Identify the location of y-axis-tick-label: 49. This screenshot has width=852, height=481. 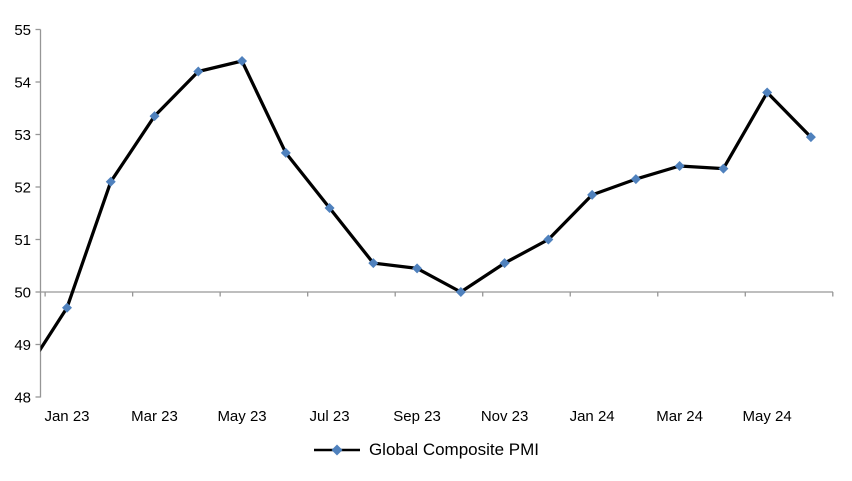
(22, 345).